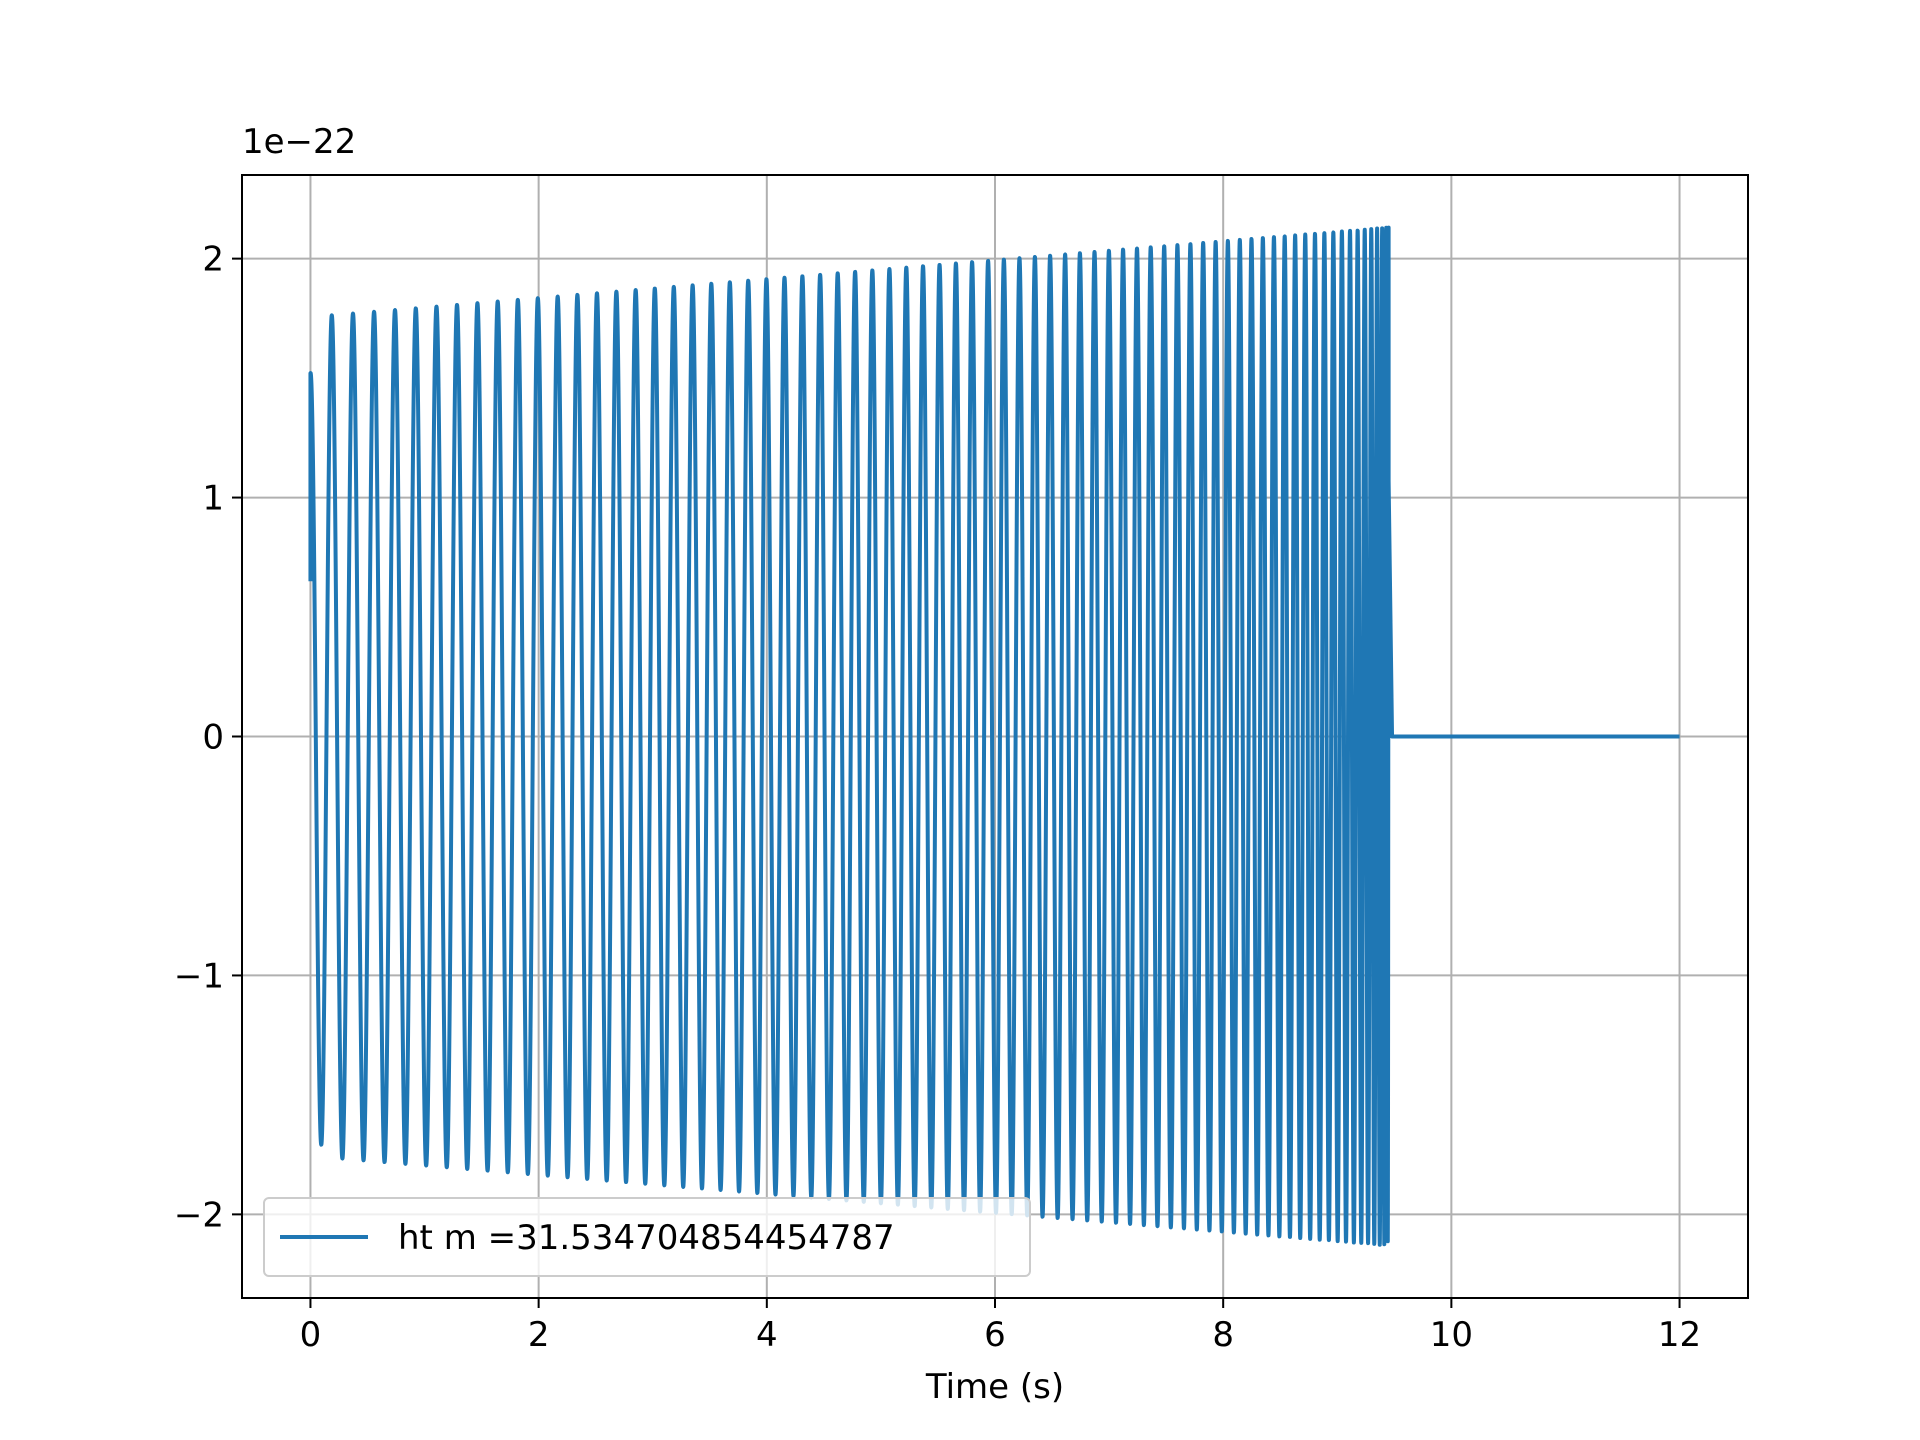 Image resolution: width=1920 pixels, height=1440 pixels. I want to click on x-tick-label: 10, so click(1451, 1335).